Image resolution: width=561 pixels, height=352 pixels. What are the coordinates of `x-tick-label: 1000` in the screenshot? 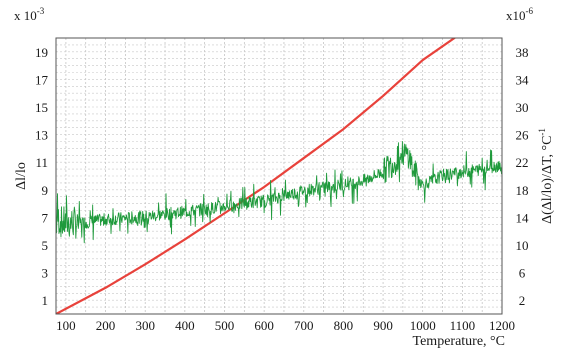 It's located at (423, 325).